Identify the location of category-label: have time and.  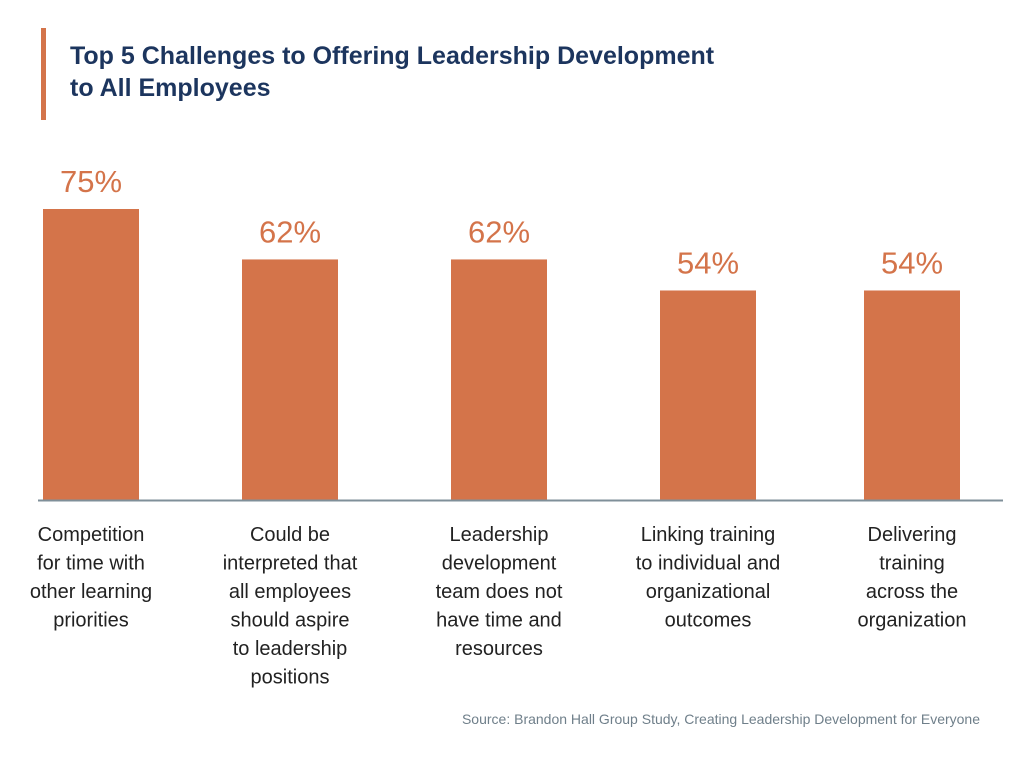
(499, 621).